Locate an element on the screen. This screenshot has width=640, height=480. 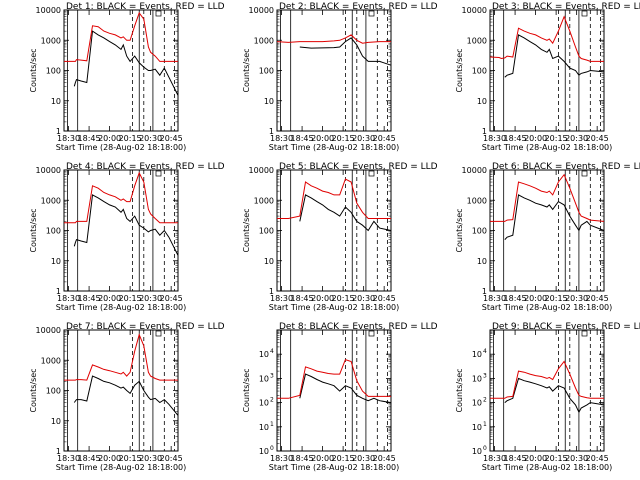
y-tick-exponent: 0 is located at coordinates (485, 448).